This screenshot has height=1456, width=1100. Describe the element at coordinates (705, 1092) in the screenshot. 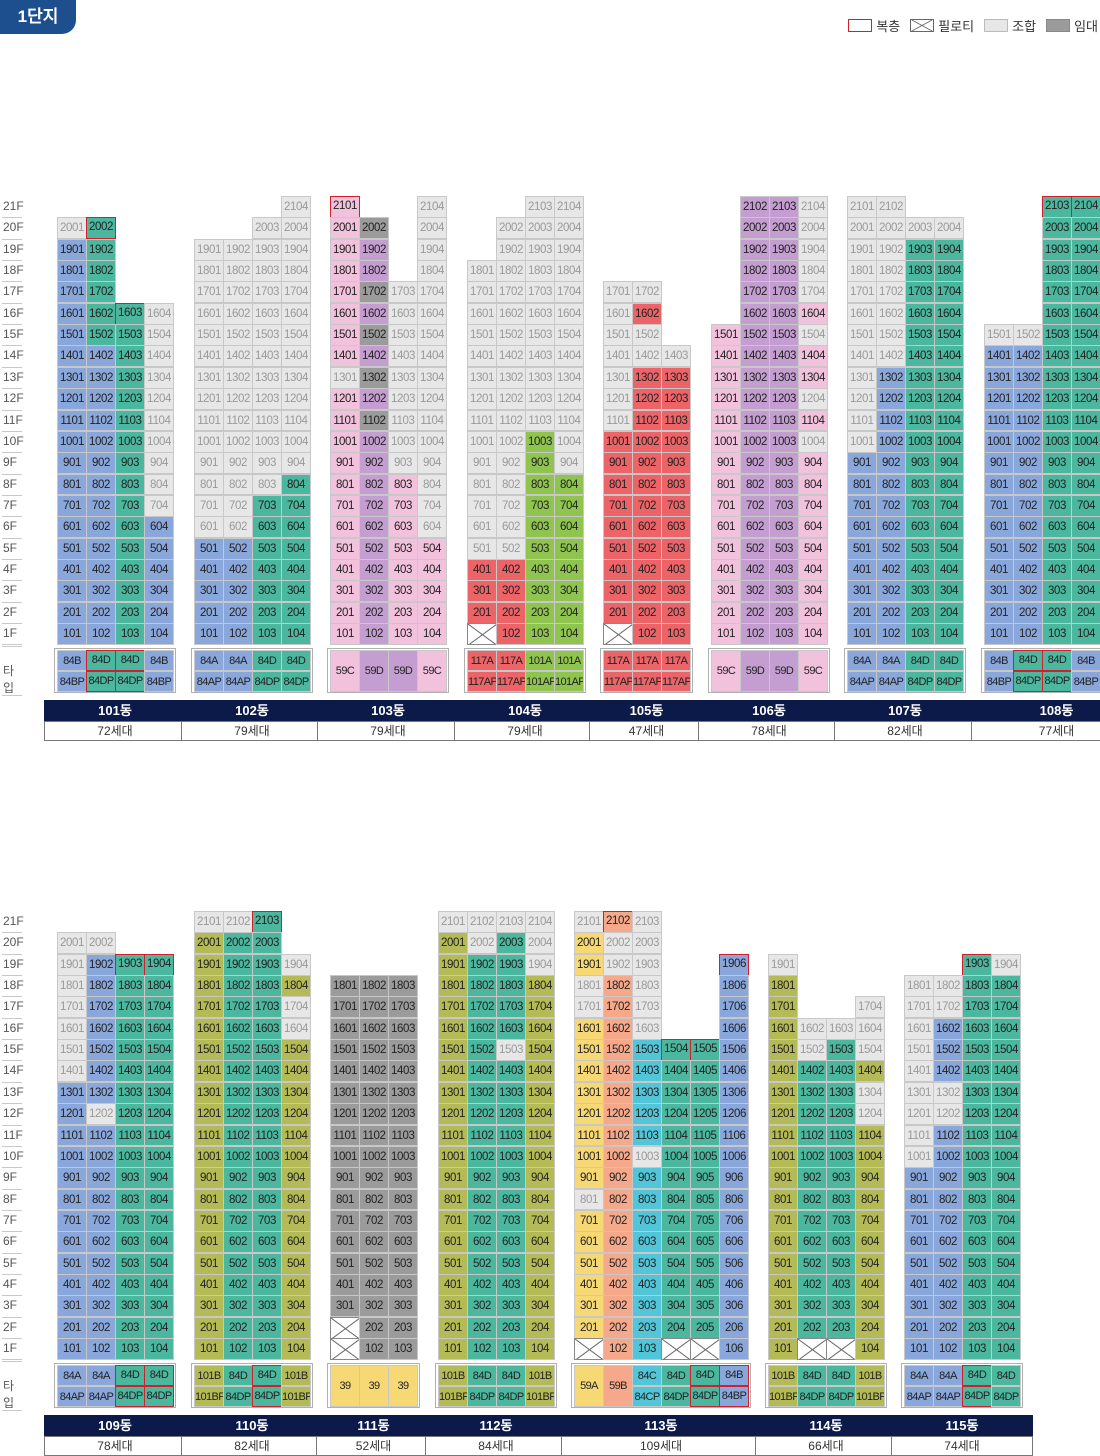

I see `unit-cell: 1305` at that location.